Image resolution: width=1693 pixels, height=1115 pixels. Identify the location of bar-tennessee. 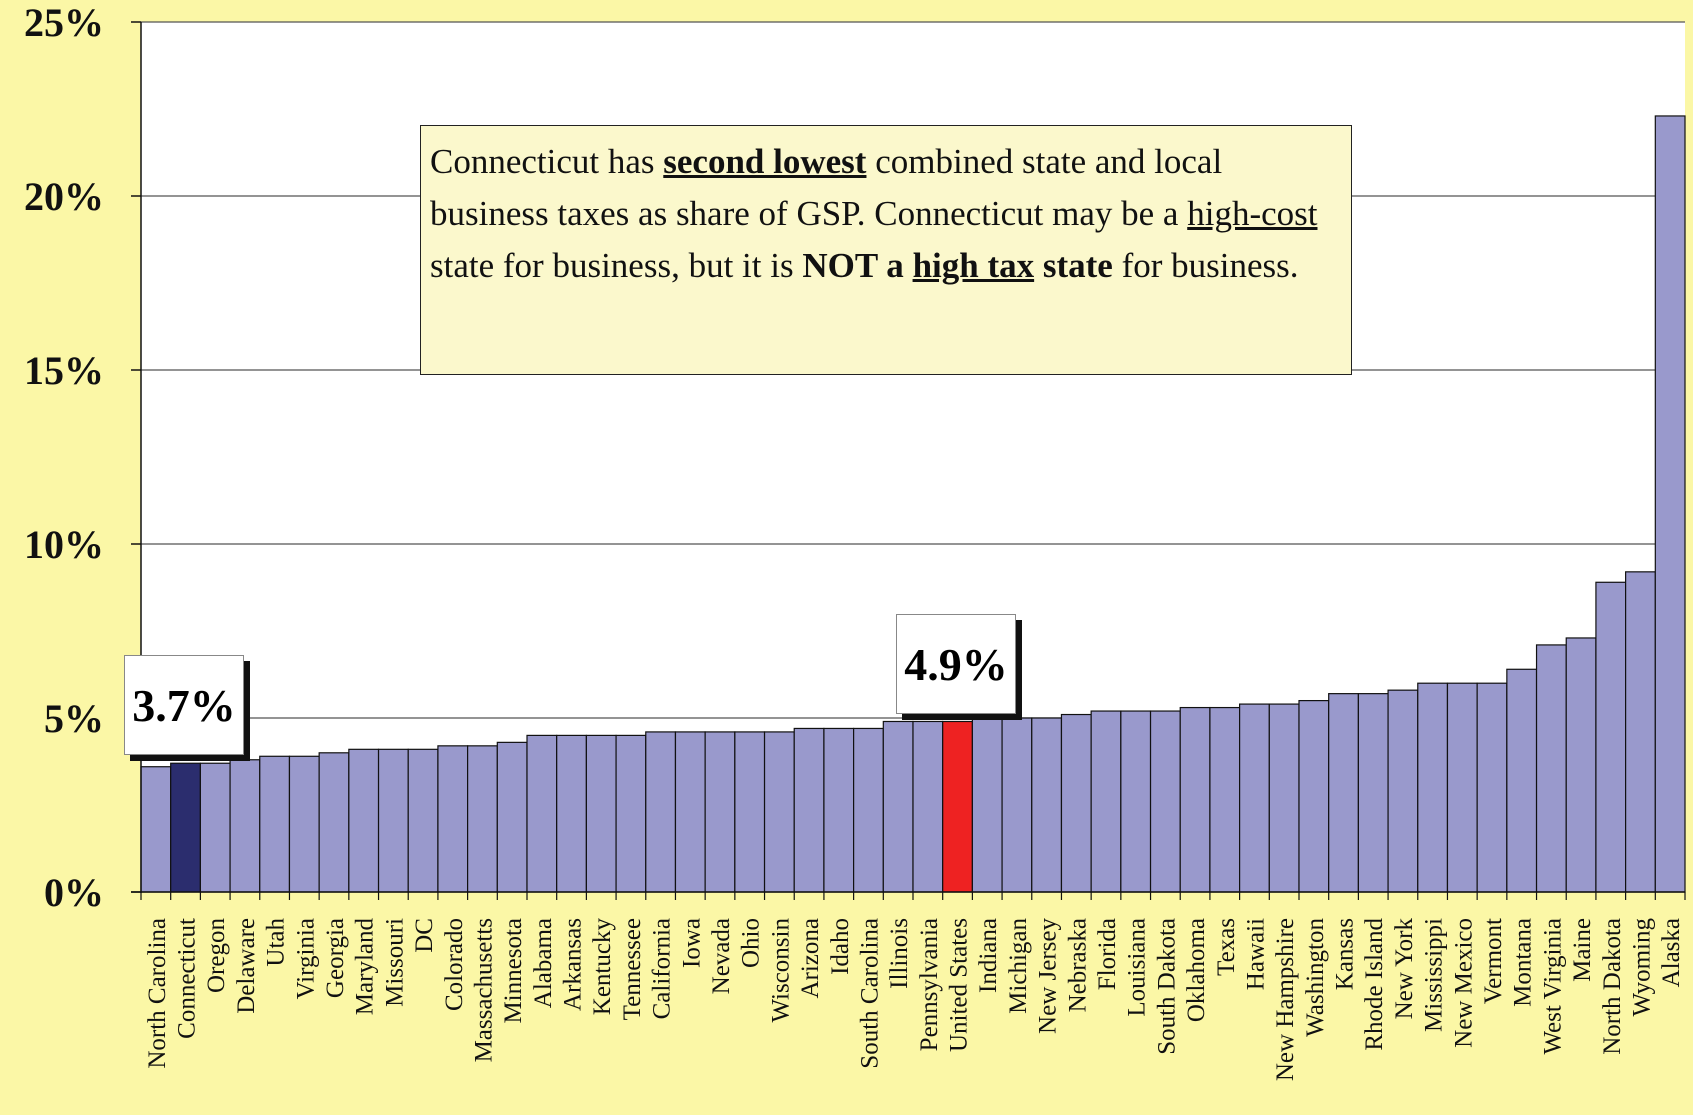
(631, 813).